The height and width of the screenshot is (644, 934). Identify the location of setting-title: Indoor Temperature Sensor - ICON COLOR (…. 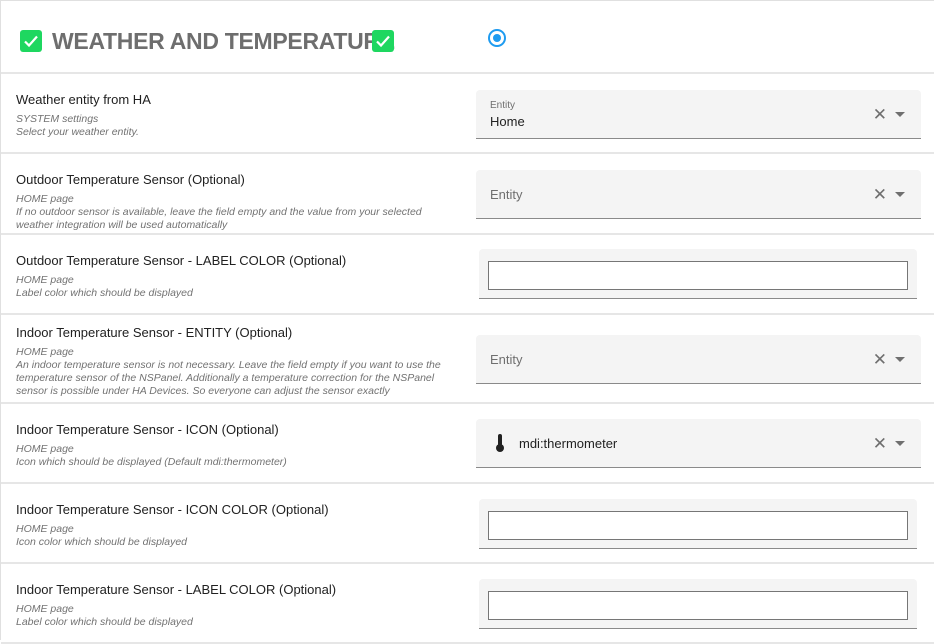
(172, 509).